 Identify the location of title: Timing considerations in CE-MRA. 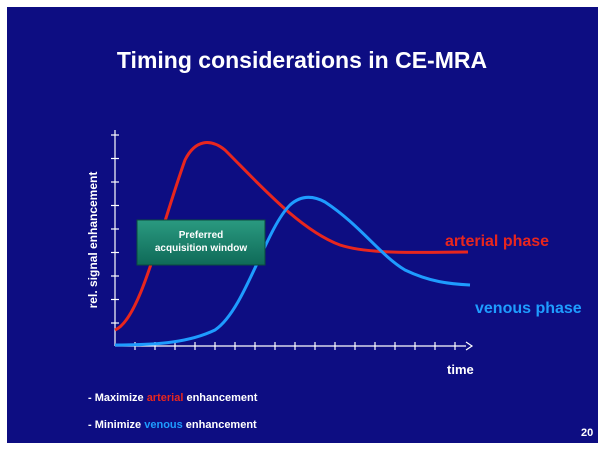
(302, 60).